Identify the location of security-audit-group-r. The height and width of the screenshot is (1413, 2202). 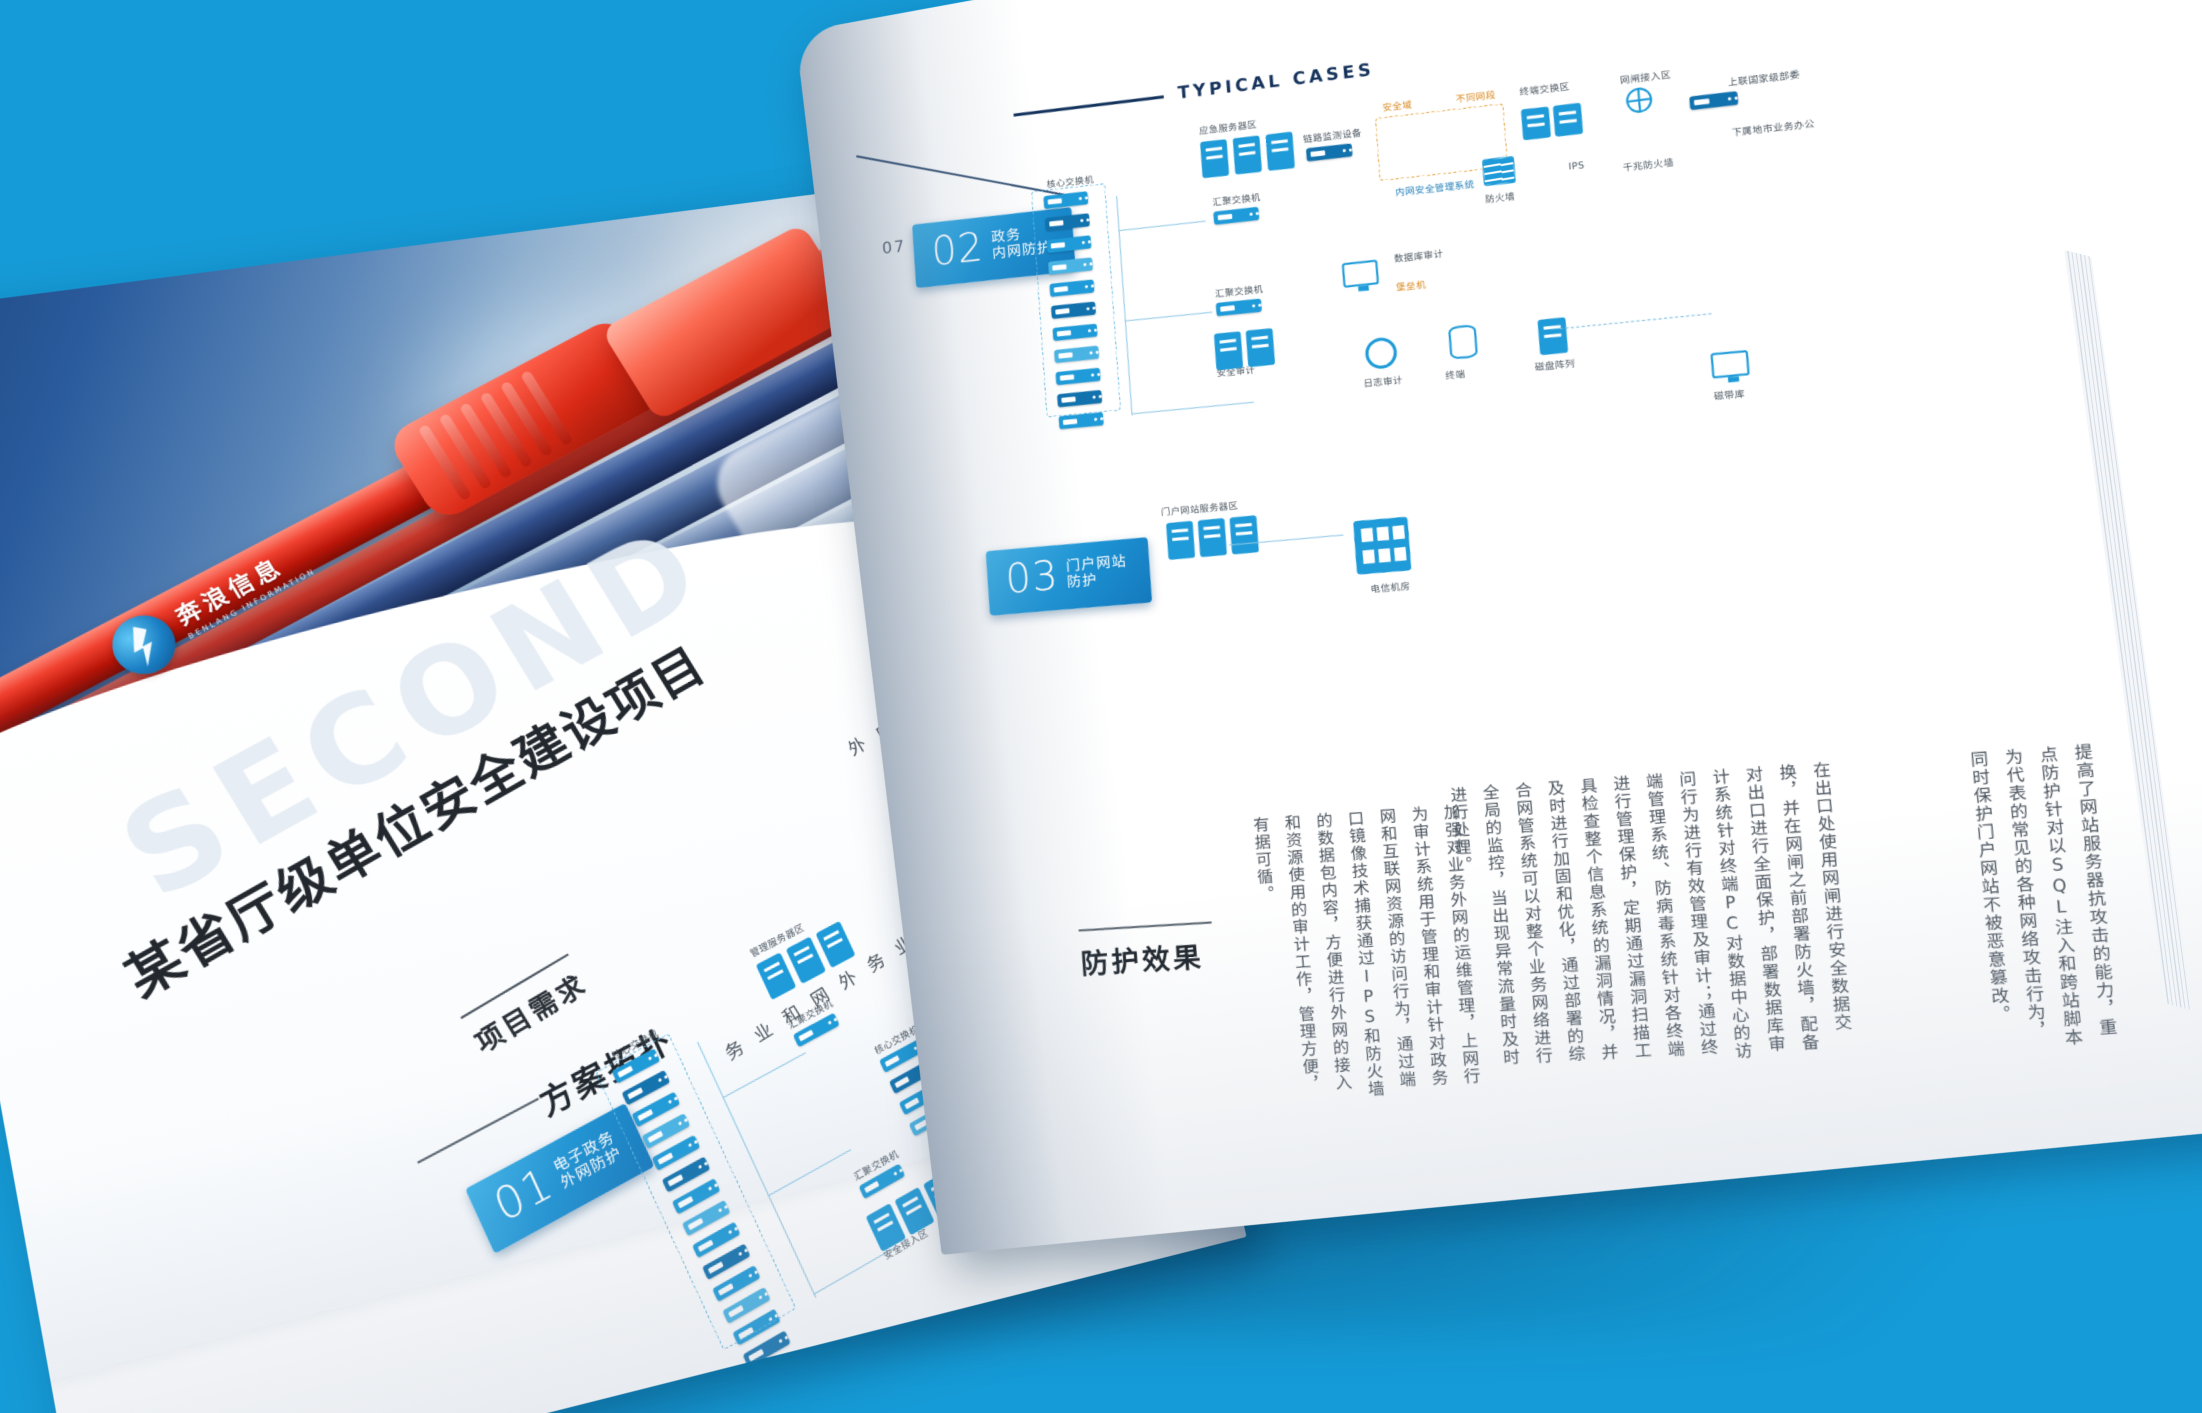
(1244, 349).